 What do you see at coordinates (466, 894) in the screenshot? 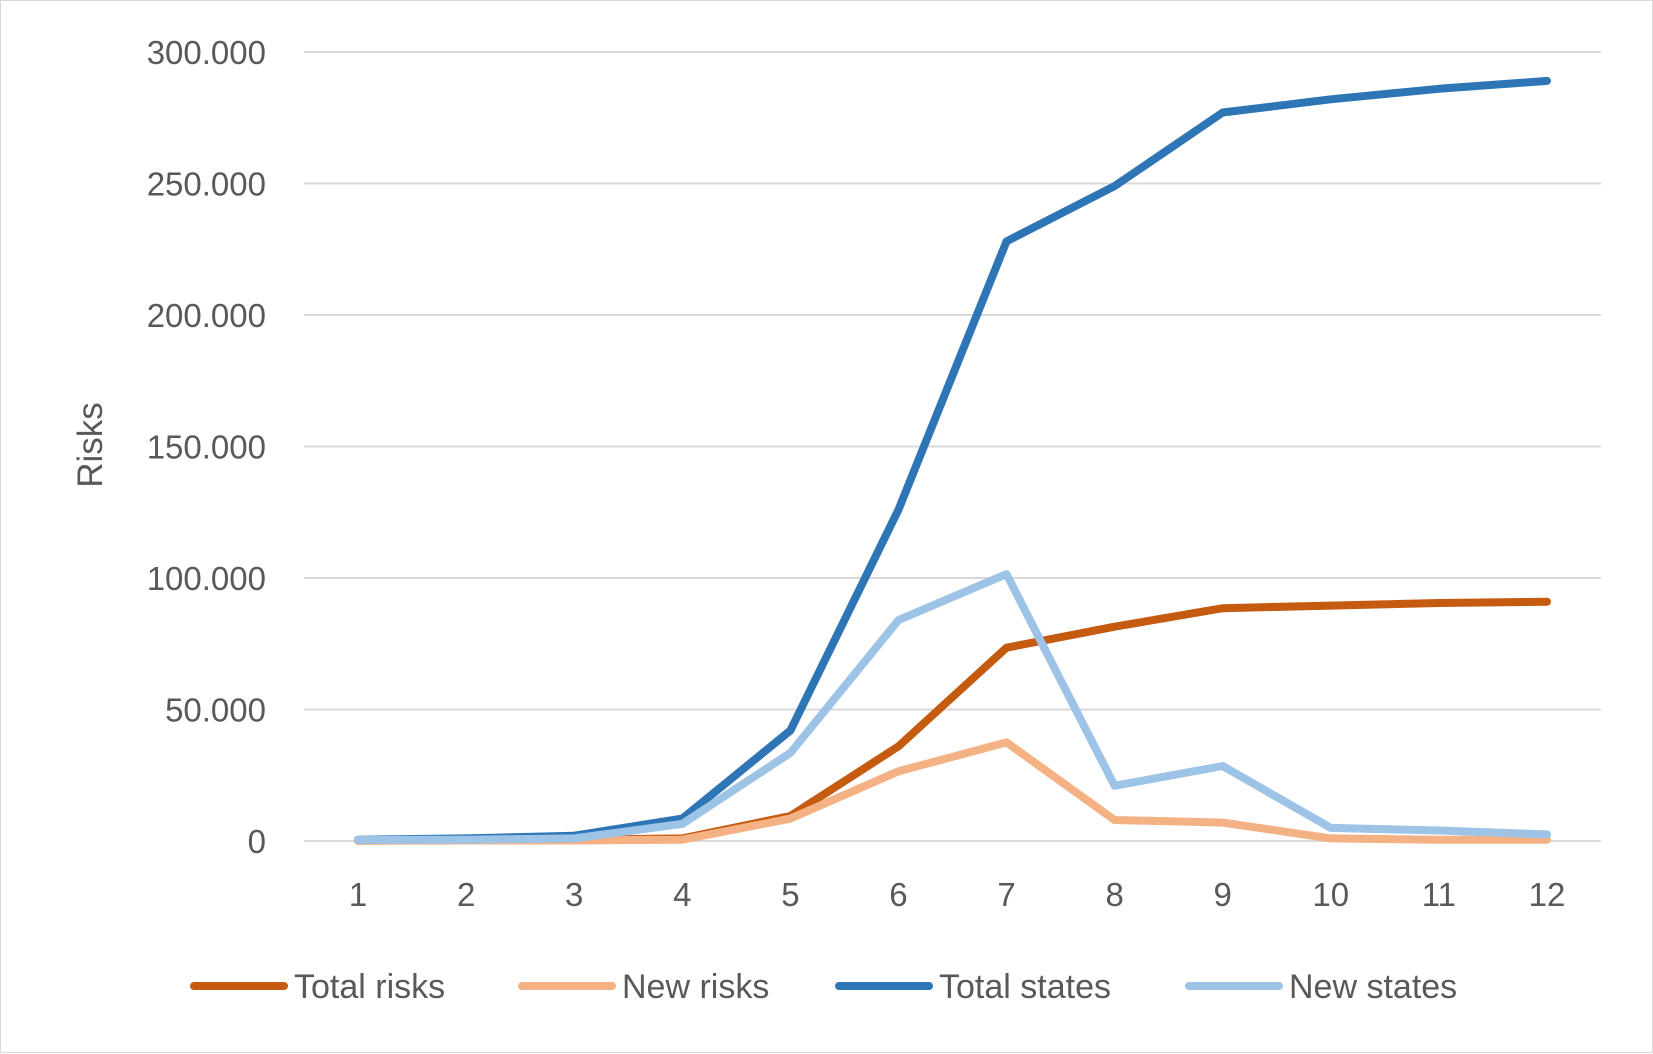
I see `x-tick-label: 2` at bounding box center [466, 894].